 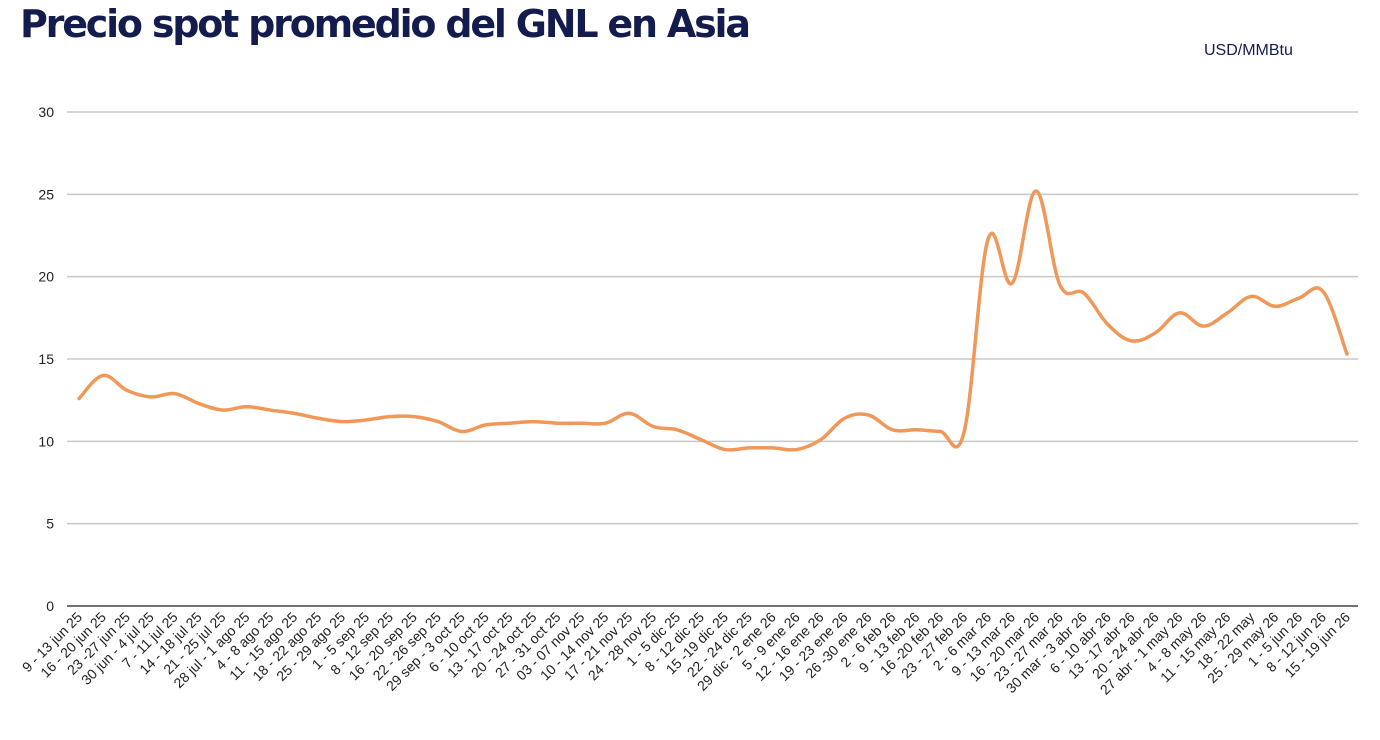 What do you see at coordinates (46, 112) in the screenshot?
I see `y-tick-label: 30` at bounding box center [46, 112].